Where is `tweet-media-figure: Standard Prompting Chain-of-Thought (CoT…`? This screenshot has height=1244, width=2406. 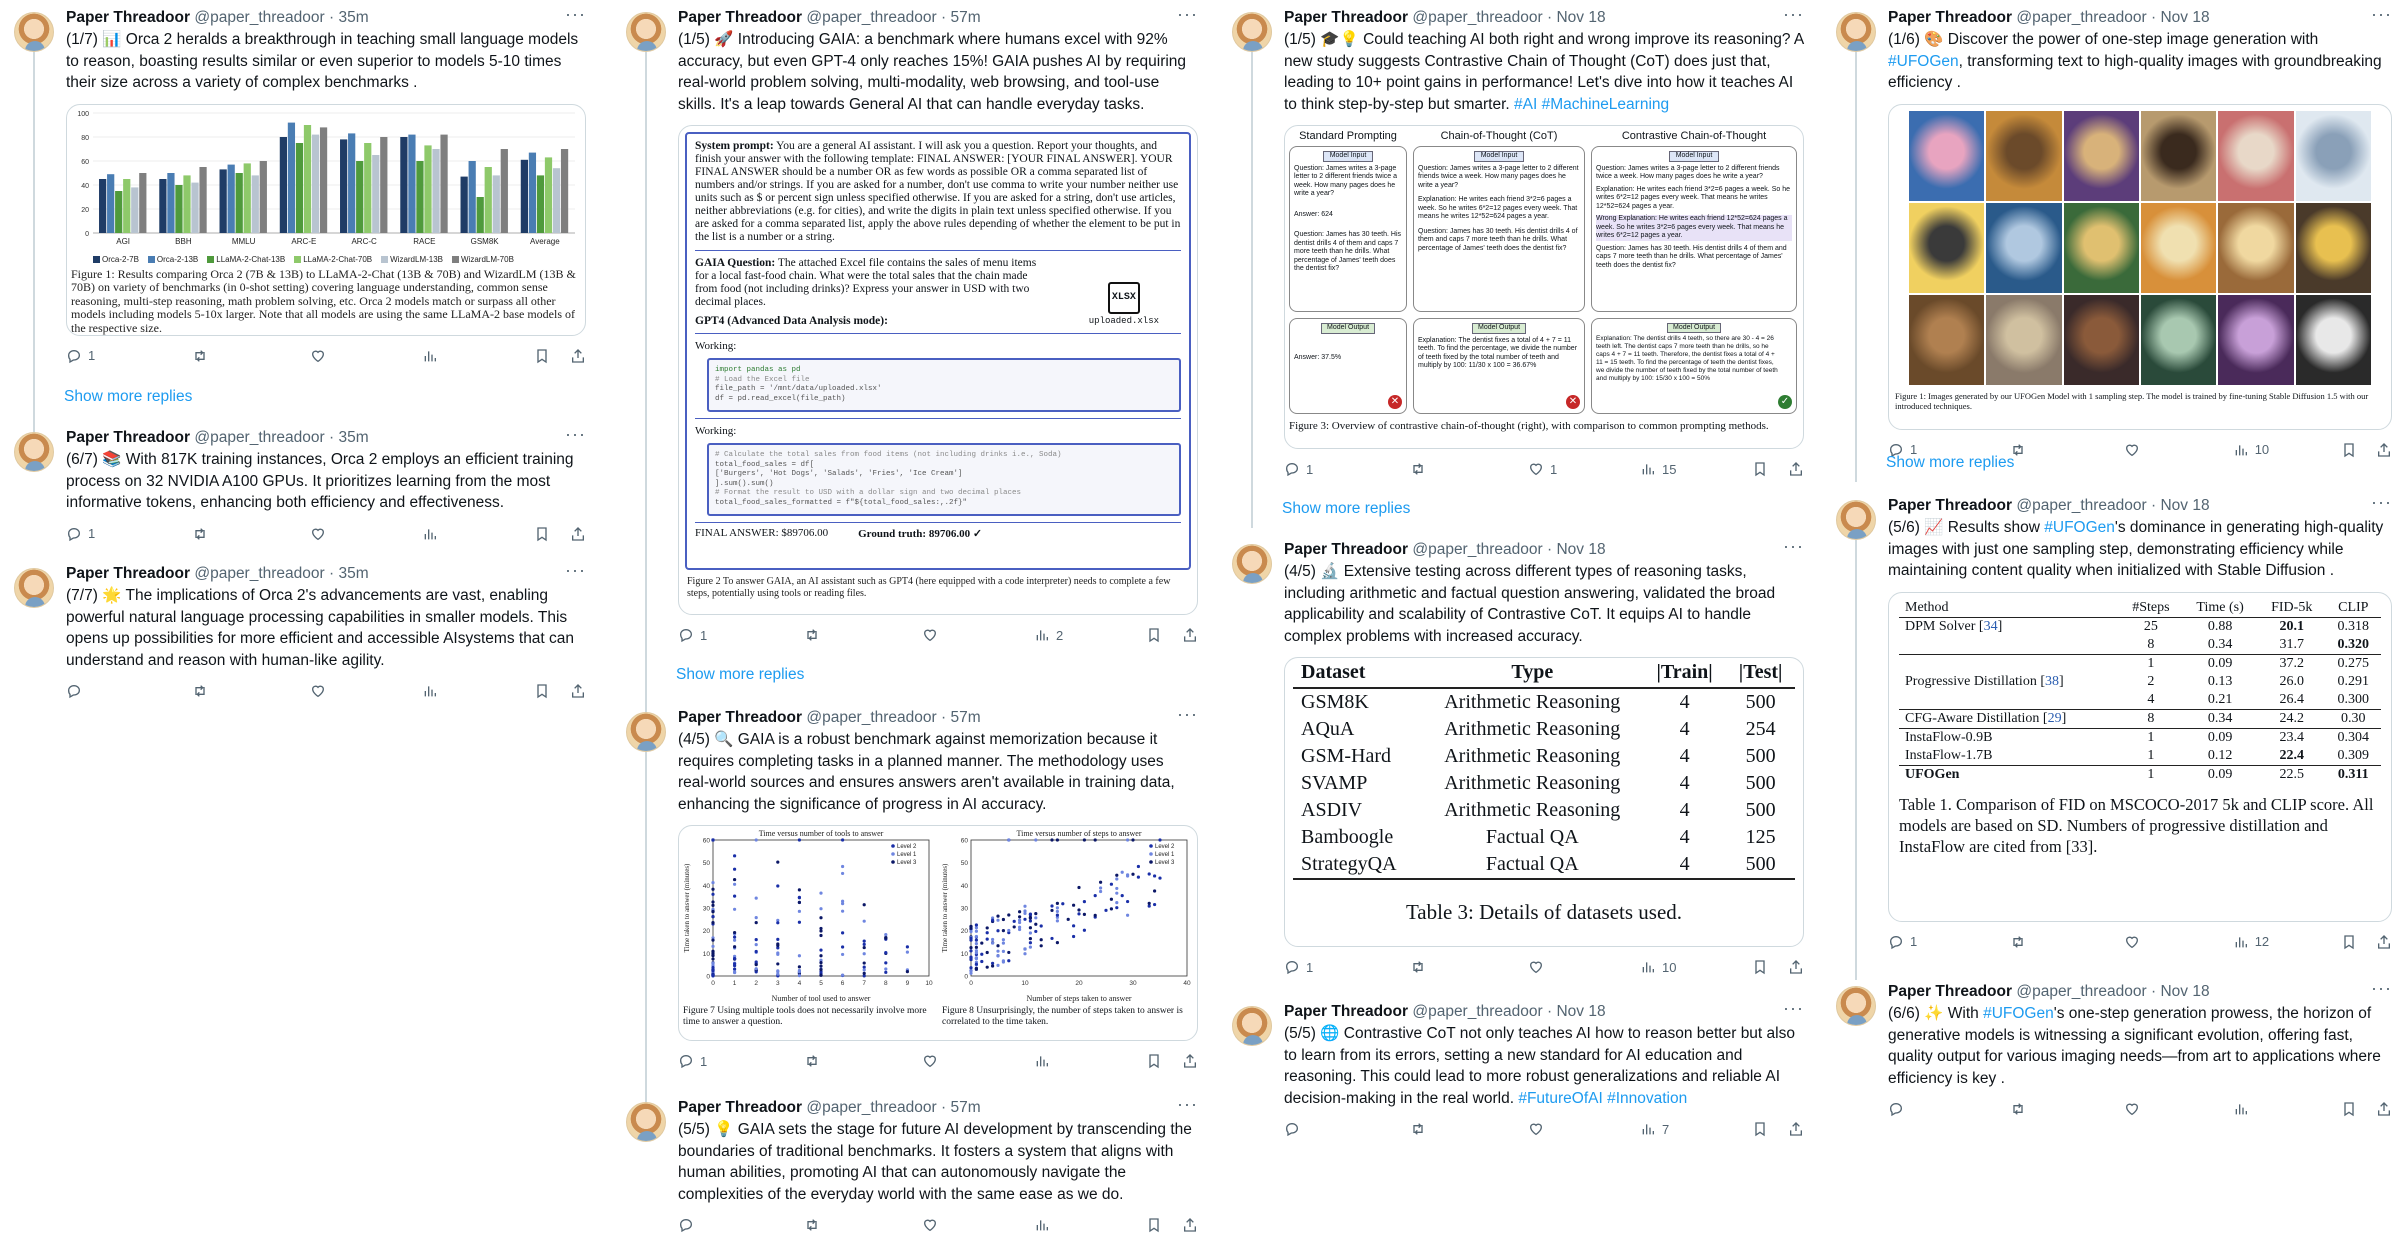 tweet-media-figure: Standard Prompting Chain-of-Thought (CoT… is located at coordinates (1544, 287).